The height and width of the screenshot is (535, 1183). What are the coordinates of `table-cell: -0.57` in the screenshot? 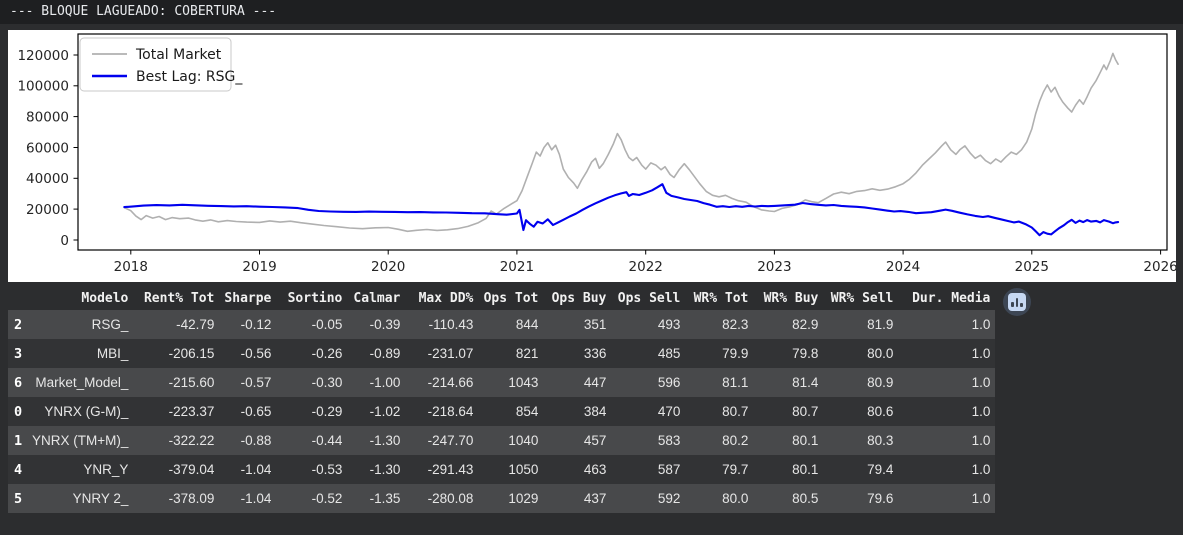 It's located at (248, 382).